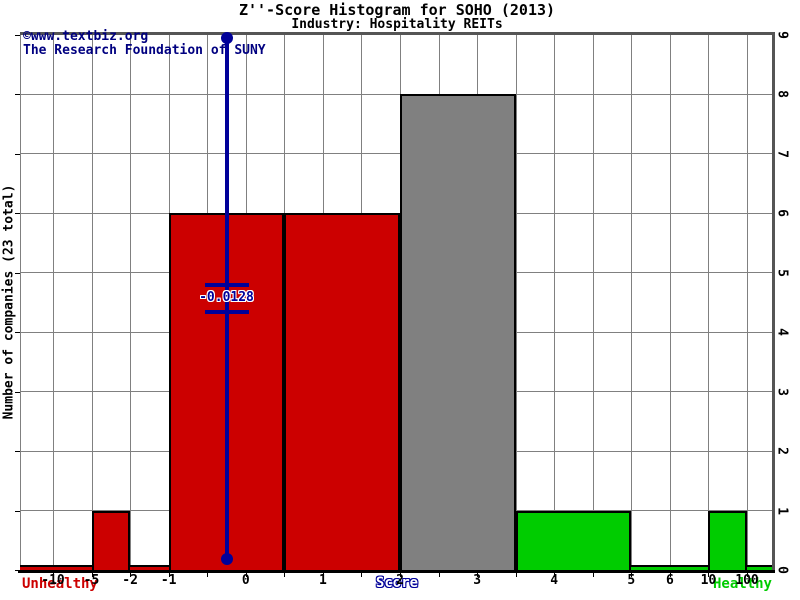 The height and width of the screenshot is (600, 800). What do you see at coordinates (782, 213) in the screenshot?
I see `y-tick-label: 6` at bounding box center [782, 213].